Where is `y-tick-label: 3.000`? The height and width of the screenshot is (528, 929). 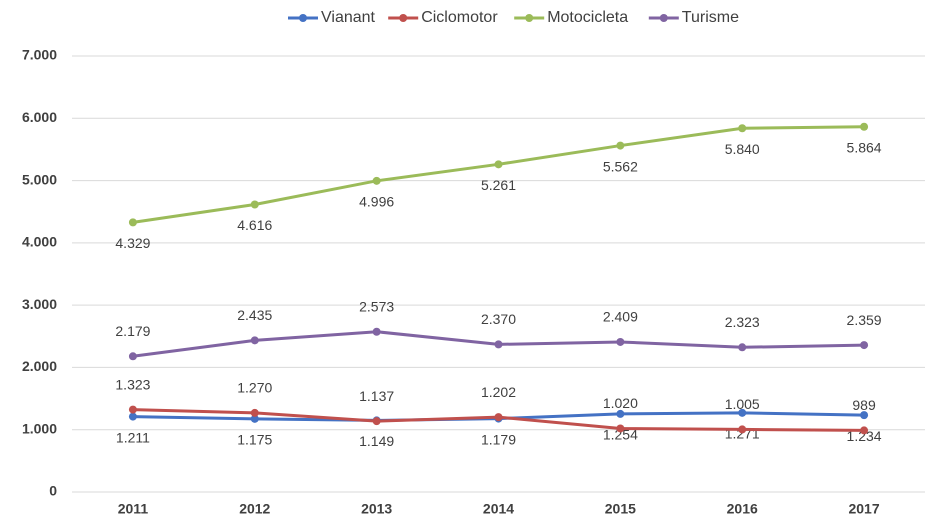
y-tick-label: 3.000 is located at coordinates (39, 304).